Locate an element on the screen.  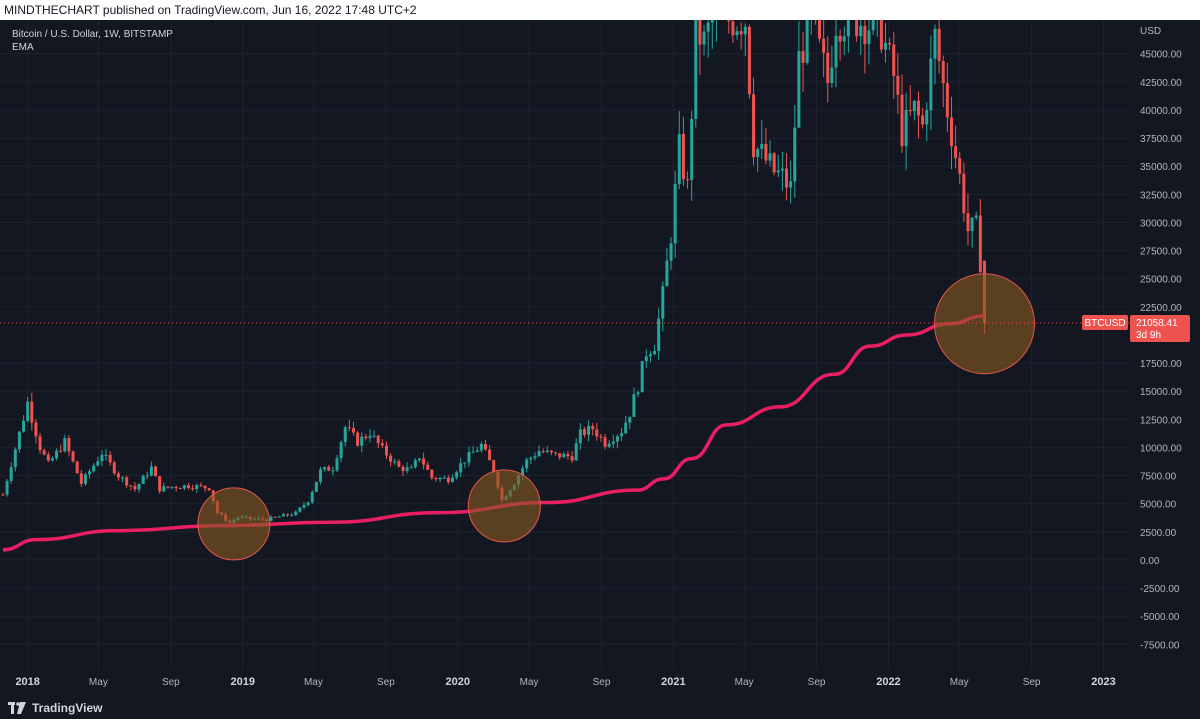
x-tick-label: 2018 is located at coordinates (27, 682).